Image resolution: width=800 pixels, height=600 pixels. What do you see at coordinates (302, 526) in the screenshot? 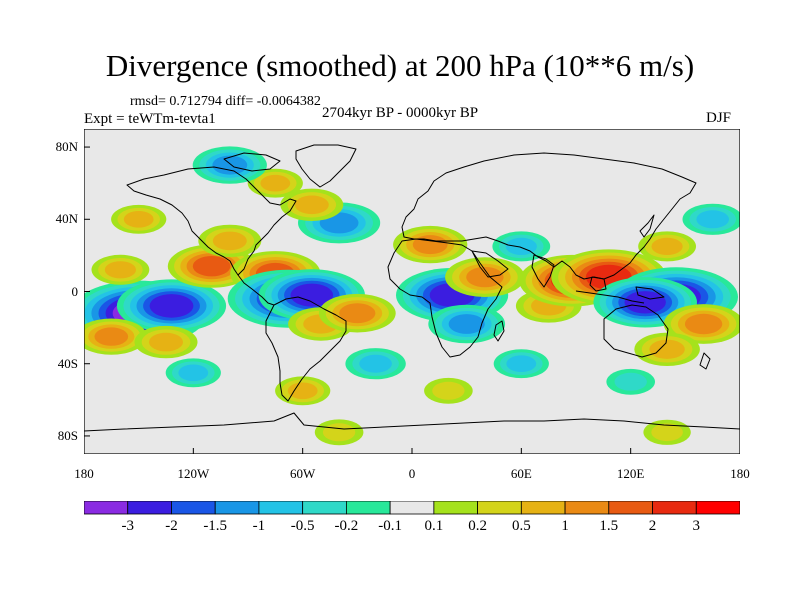
I see `colorbar-label: -0.5` at bounding box center [302, 526].